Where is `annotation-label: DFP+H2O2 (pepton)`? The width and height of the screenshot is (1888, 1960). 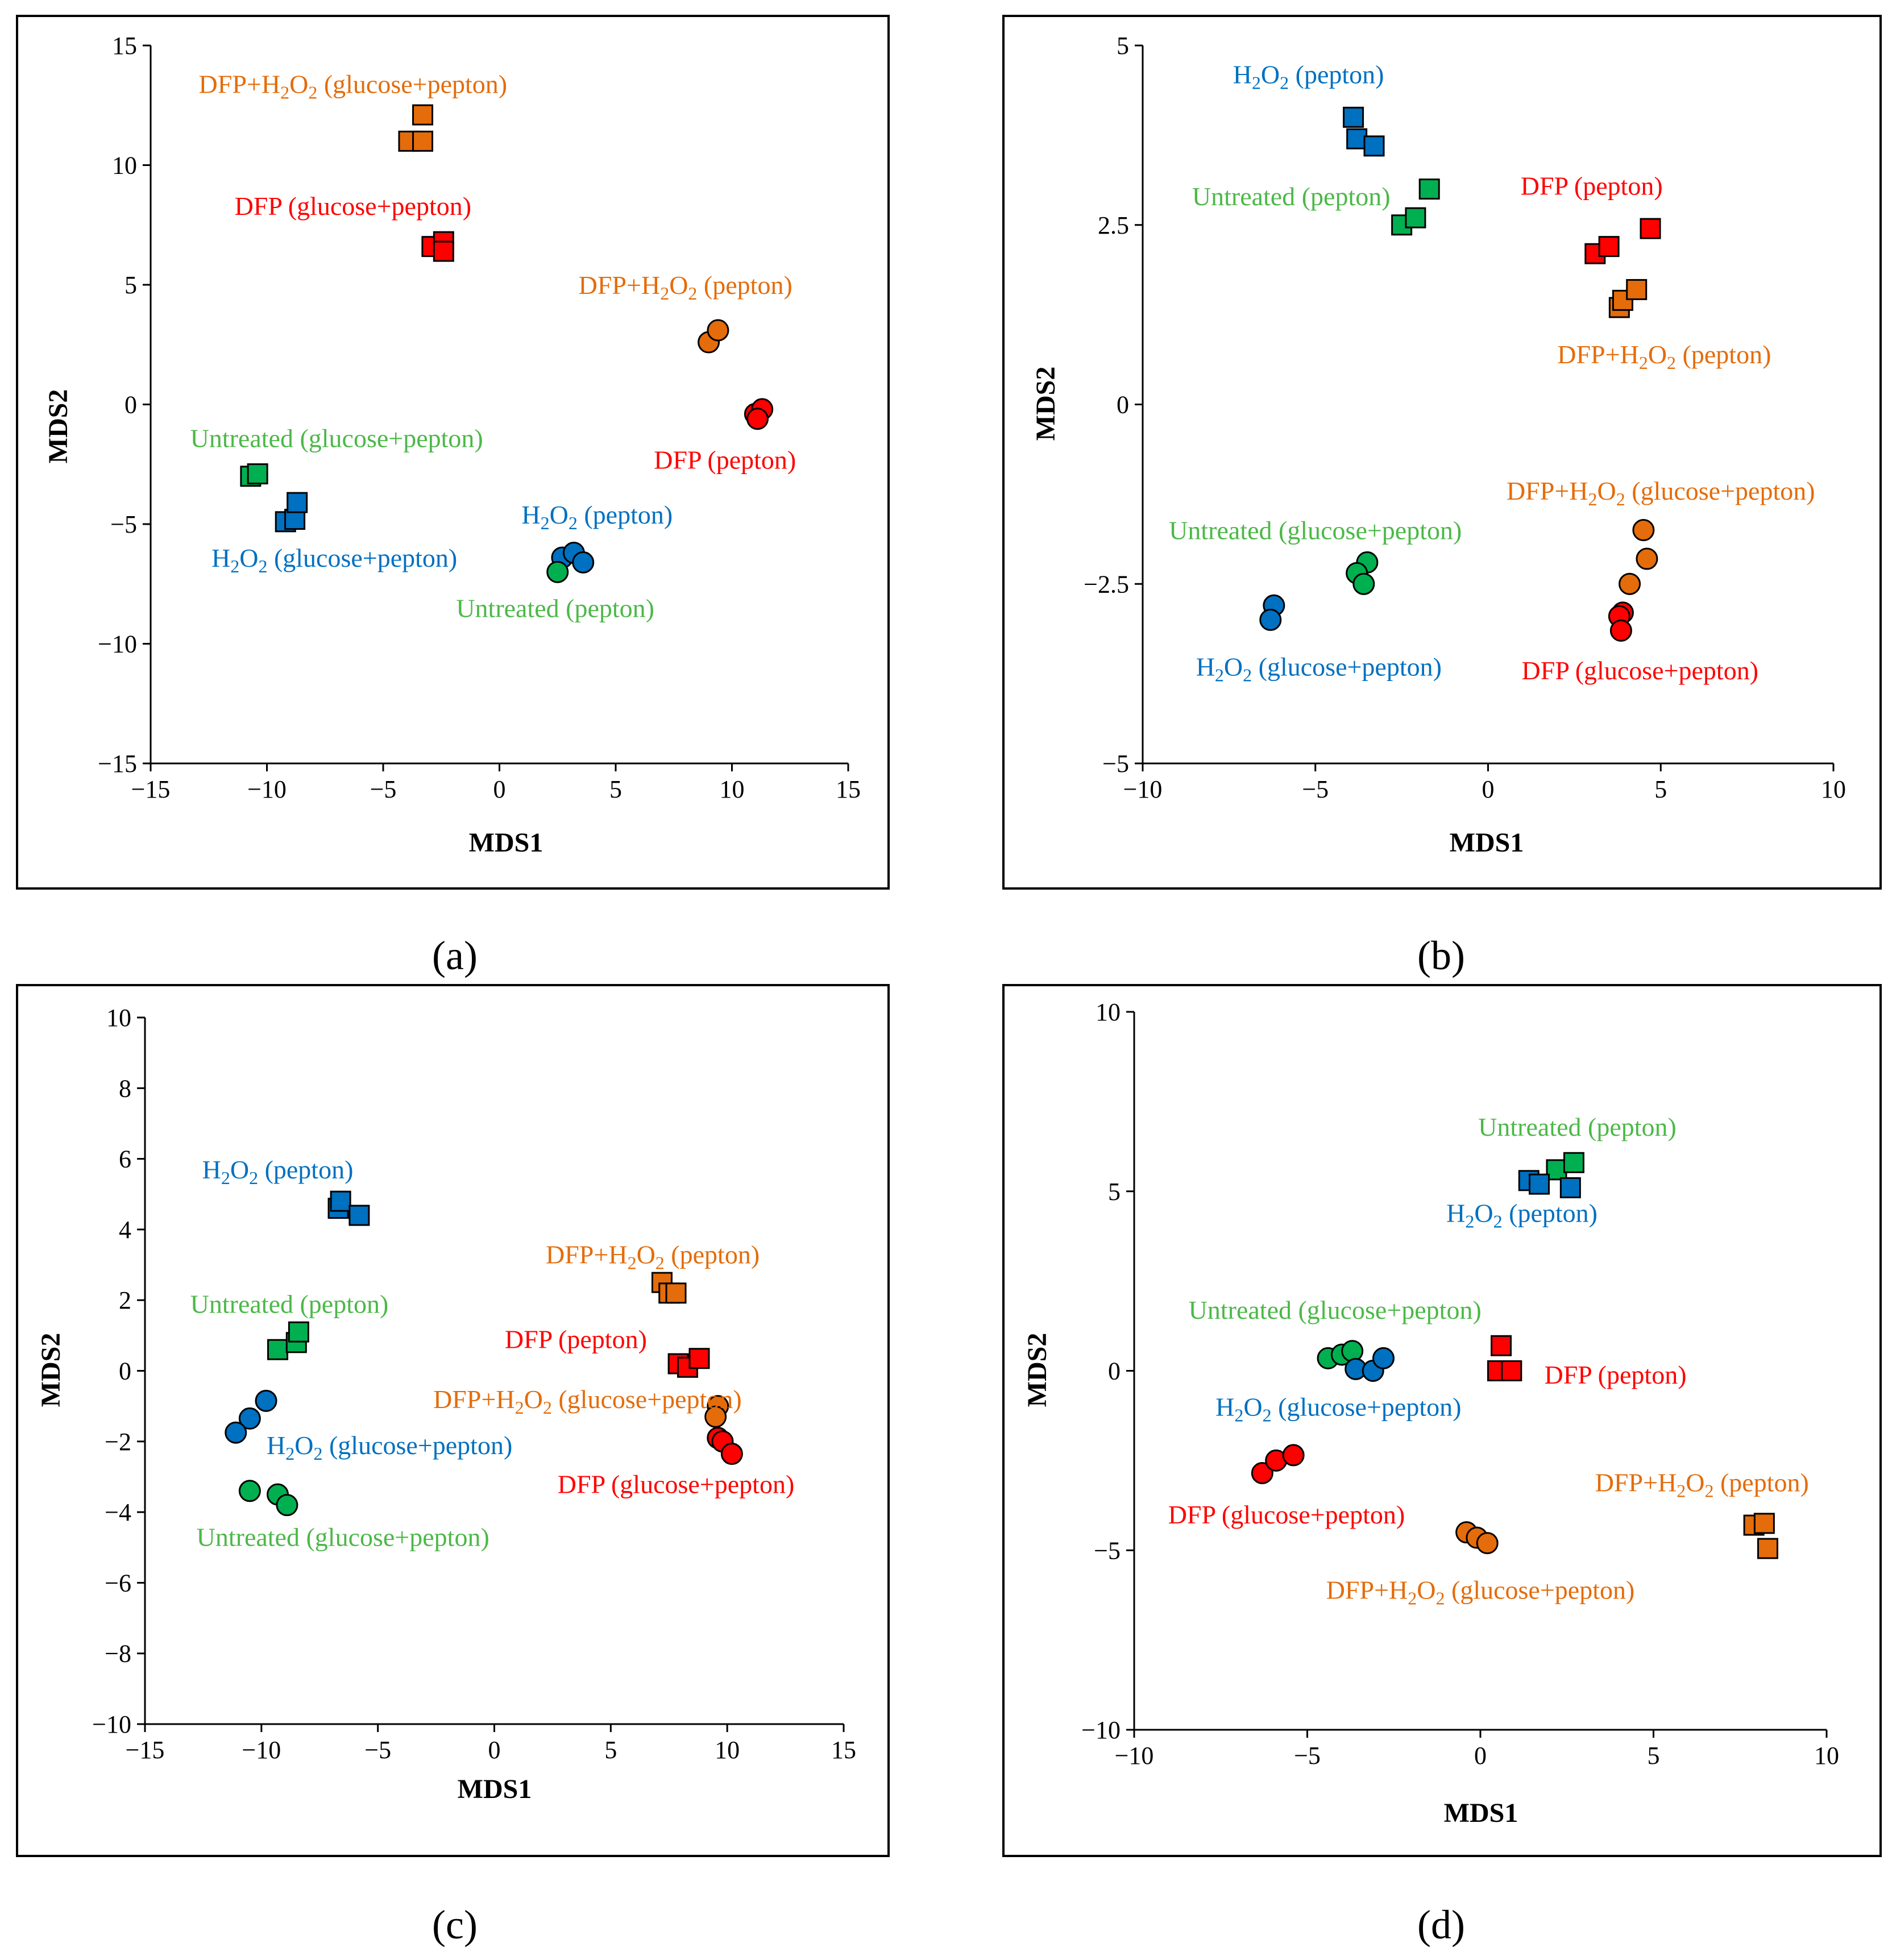
annotation-label: DFP+H2O2 (pepton) is located at coordinates (1702, 1484).